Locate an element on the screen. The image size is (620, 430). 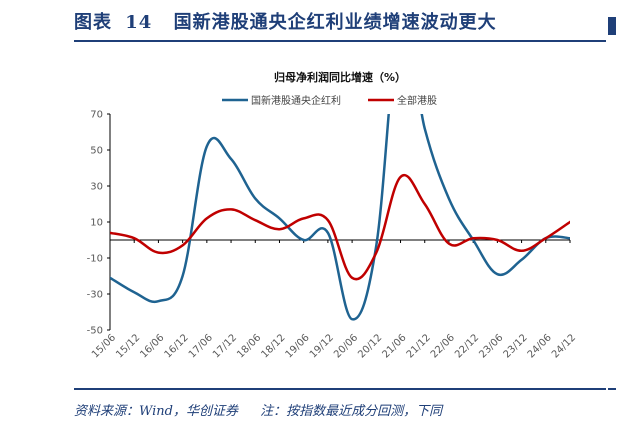
x-tick-label: 15/12 is located at coordinates (128, 346).